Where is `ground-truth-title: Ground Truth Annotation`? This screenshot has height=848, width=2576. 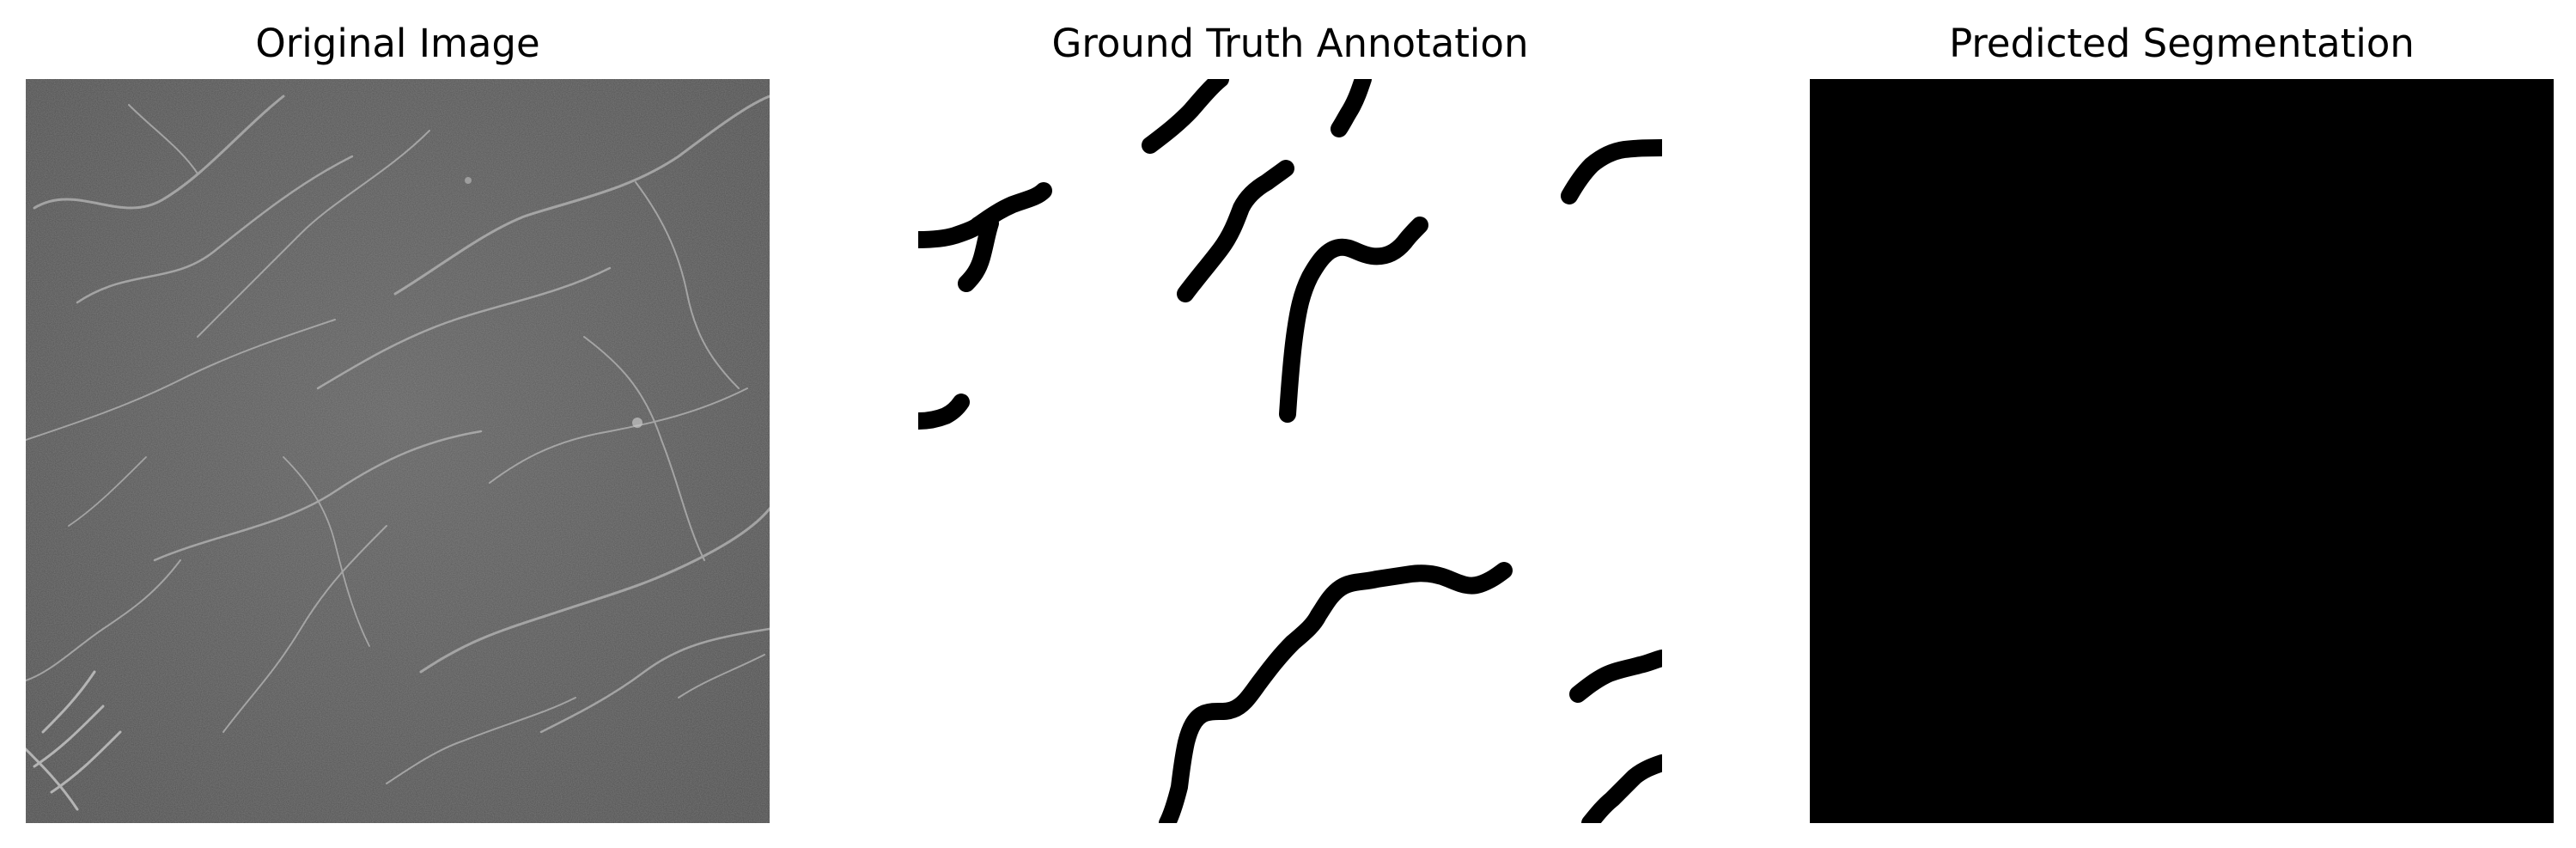 ground-truth-title: Ground Truth Annotation is located at coordinates (1290, 43).